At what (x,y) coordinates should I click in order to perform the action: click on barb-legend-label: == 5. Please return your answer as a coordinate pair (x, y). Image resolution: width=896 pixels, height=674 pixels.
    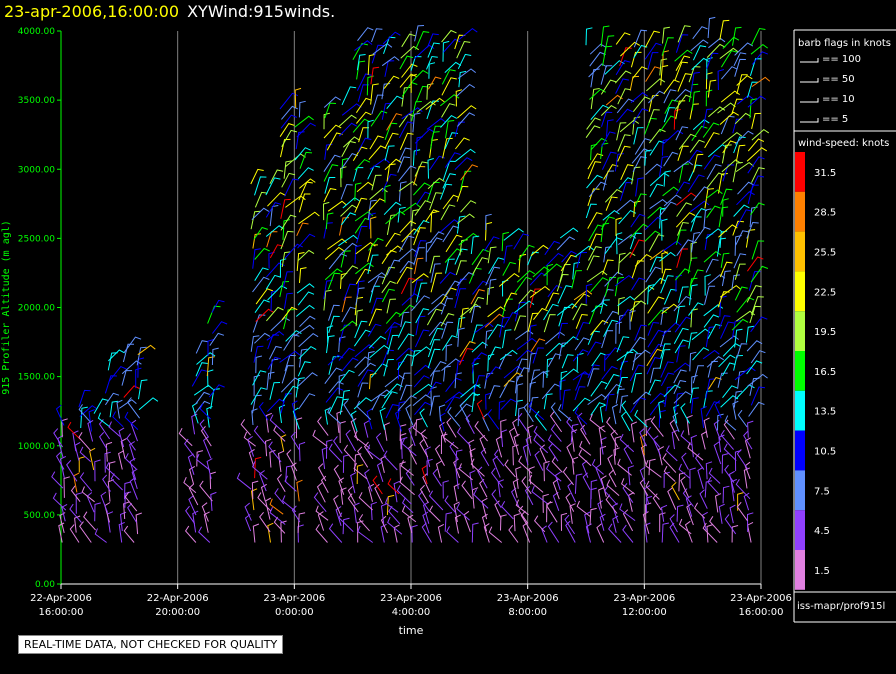
    Looking at the image, I should click on (835, 119).